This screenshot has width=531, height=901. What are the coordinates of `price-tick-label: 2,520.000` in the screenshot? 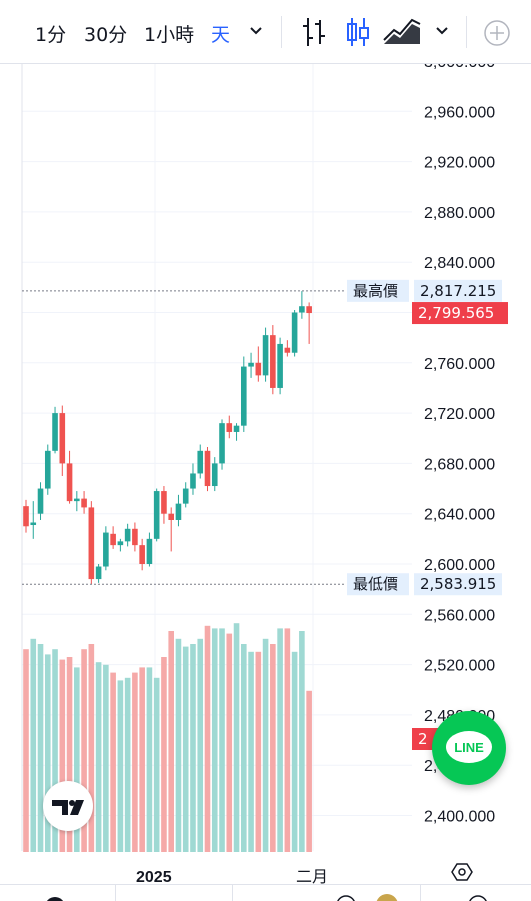 It's located at (459, 666).